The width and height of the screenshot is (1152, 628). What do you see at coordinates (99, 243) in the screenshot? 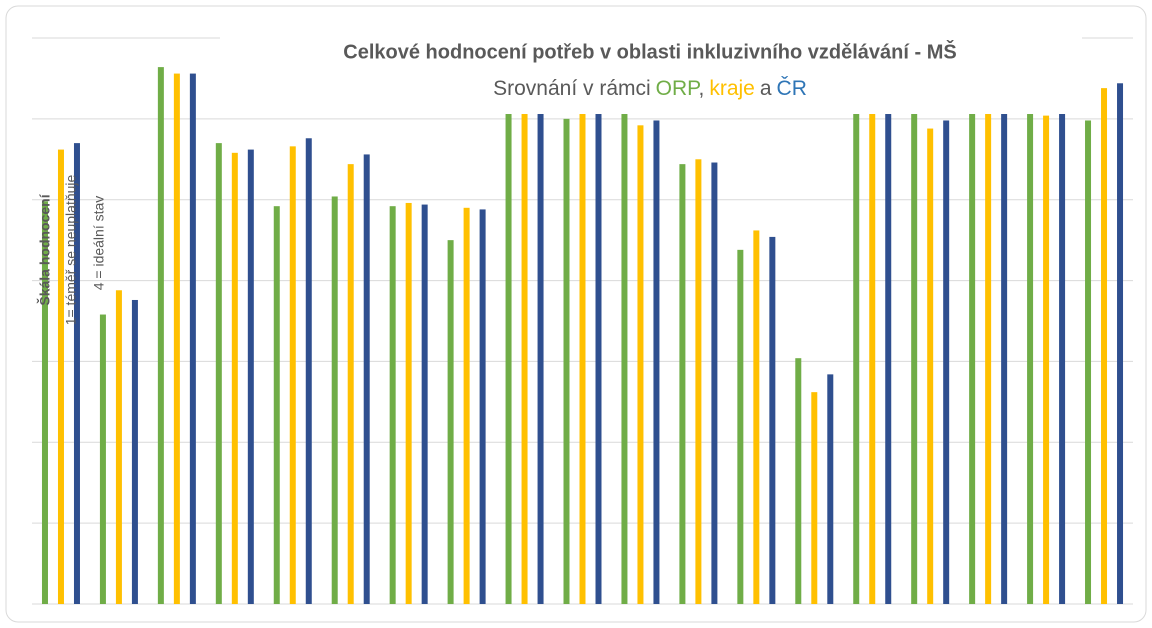
I see `y-axis-title: 4 = ideální stav` at bounding box center [99, 243].